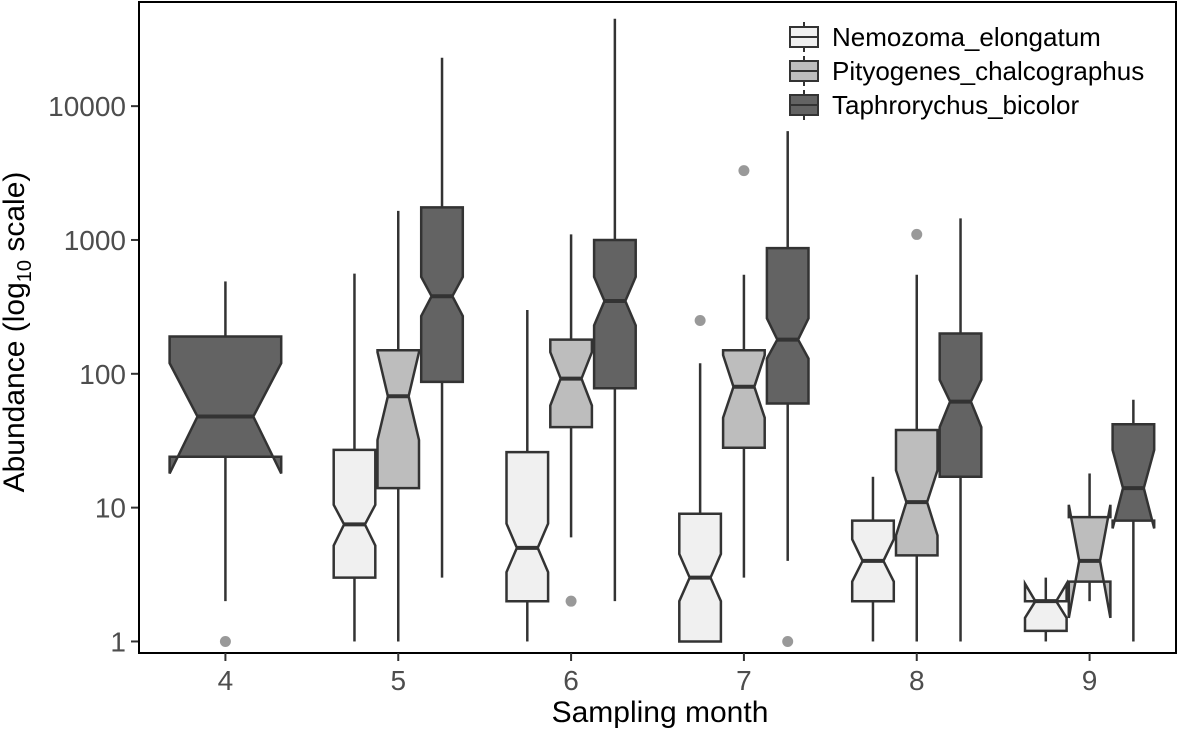 The image size is (1181, 729). I want to click on x-tick-label: 5, so click(398, 680).